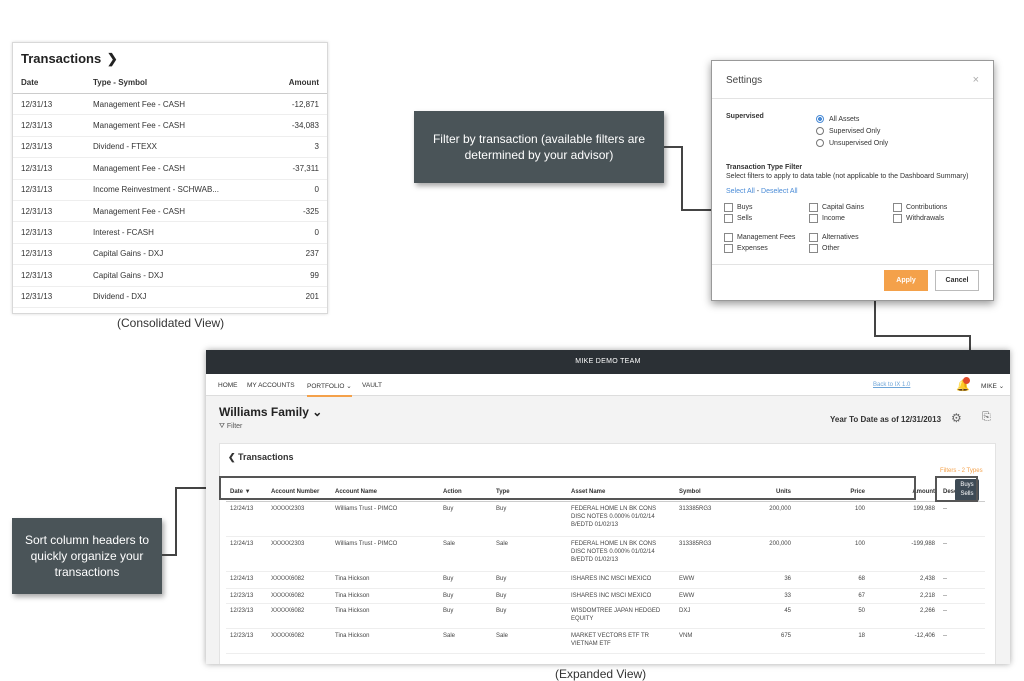  Describe the element at coordinates (465, 493) in the screenshot. I see `col-action: Action` at that location.